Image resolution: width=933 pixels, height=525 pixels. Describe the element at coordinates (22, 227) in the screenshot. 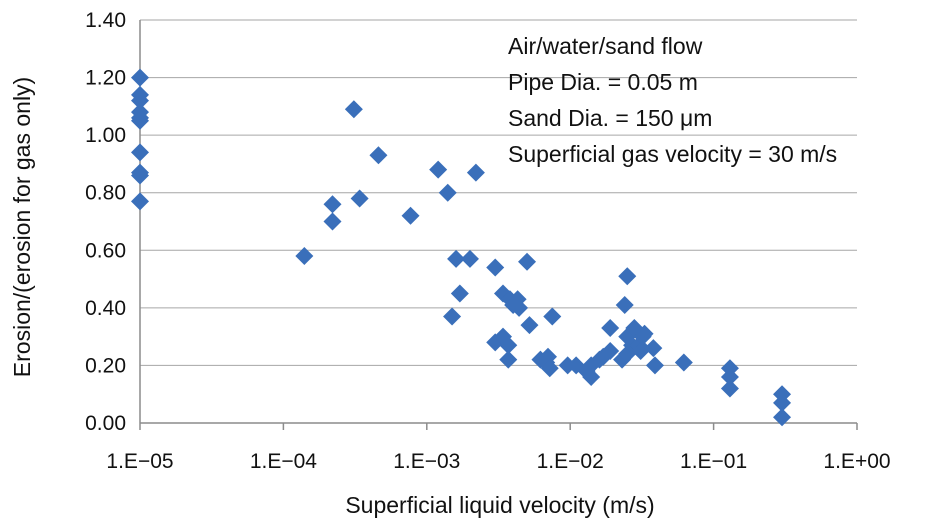

I see `y-axis-title: Erosion/(erosion for gas only)` at that location.